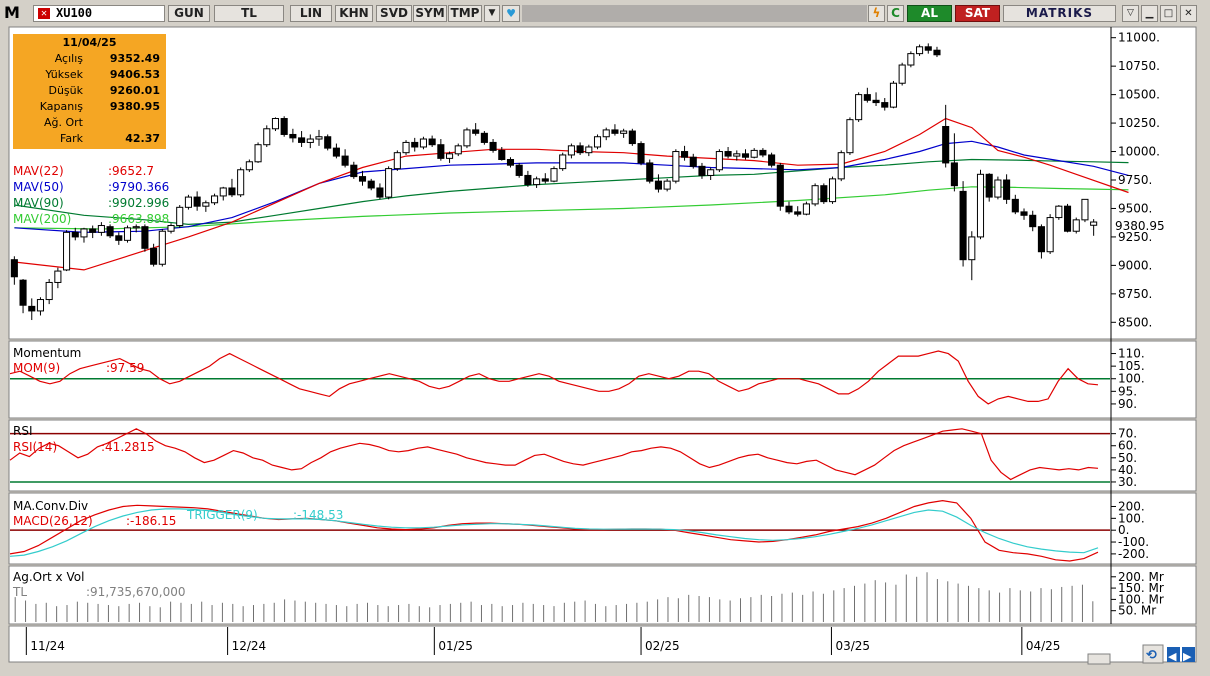 Image resolution: width=1210 pixels, height=676 pixels. I want to click on info-row-avg: Ağ. Ort, so click(89, 124).